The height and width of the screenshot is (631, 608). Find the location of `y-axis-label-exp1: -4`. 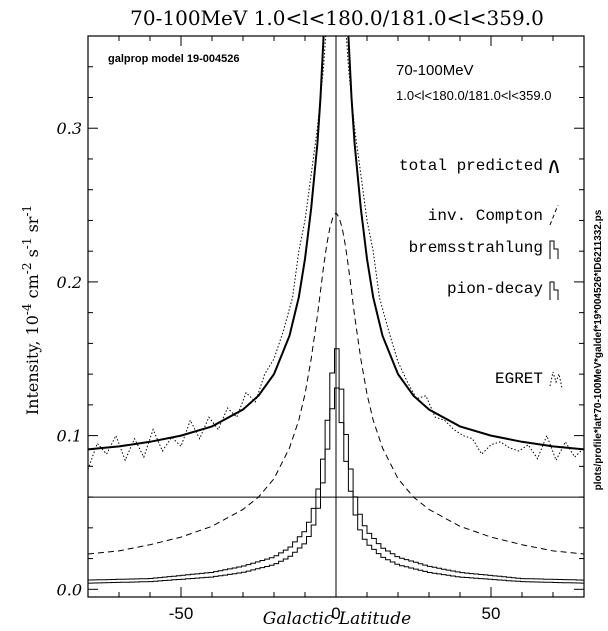

y-axis-label-exp1: -4 is located at coordinates (27, 309).